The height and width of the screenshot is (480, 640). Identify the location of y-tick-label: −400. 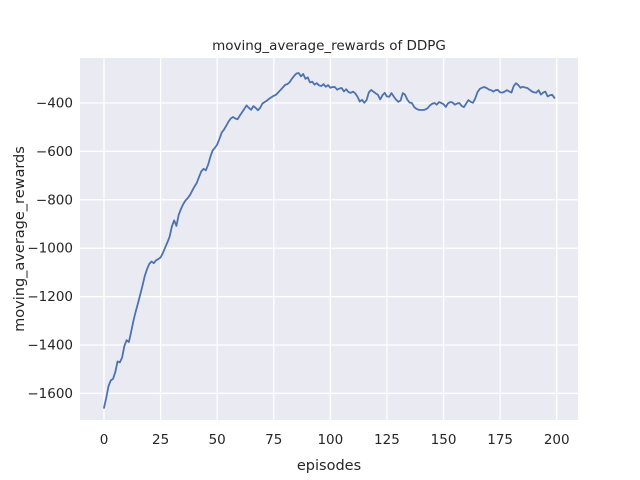
(54, 104).